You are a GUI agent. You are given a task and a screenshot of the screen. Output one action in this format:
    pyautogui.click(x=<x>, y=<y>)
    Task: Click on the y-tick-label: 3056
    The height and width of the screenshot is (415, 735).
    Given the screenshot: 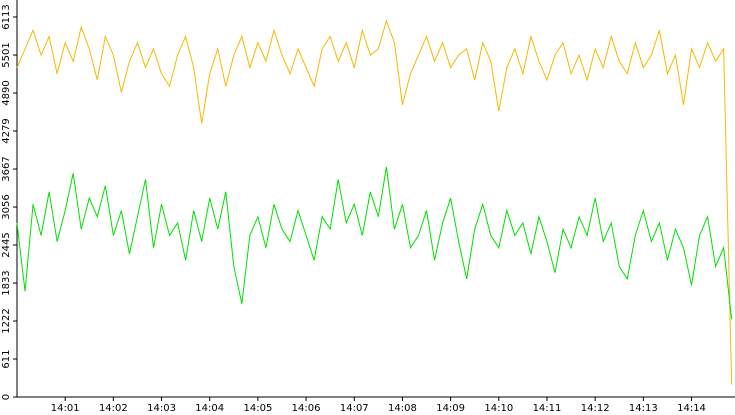 What is the action you would take?
    pyautogui.click(x=6, y=206)
    